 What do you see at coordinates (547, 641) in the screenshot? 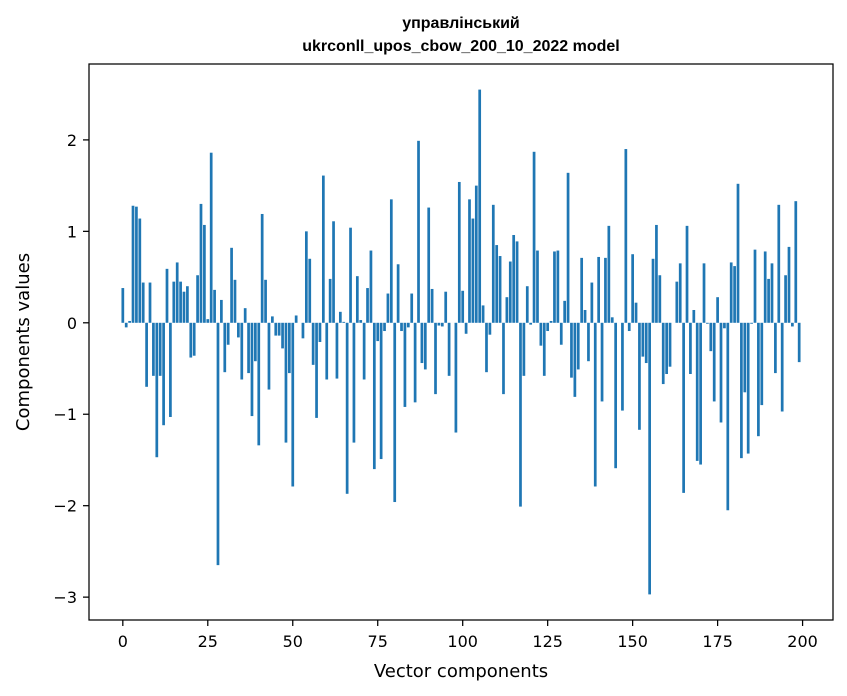
I see `x-tick-label: 125` at bounding box center [547, 641].